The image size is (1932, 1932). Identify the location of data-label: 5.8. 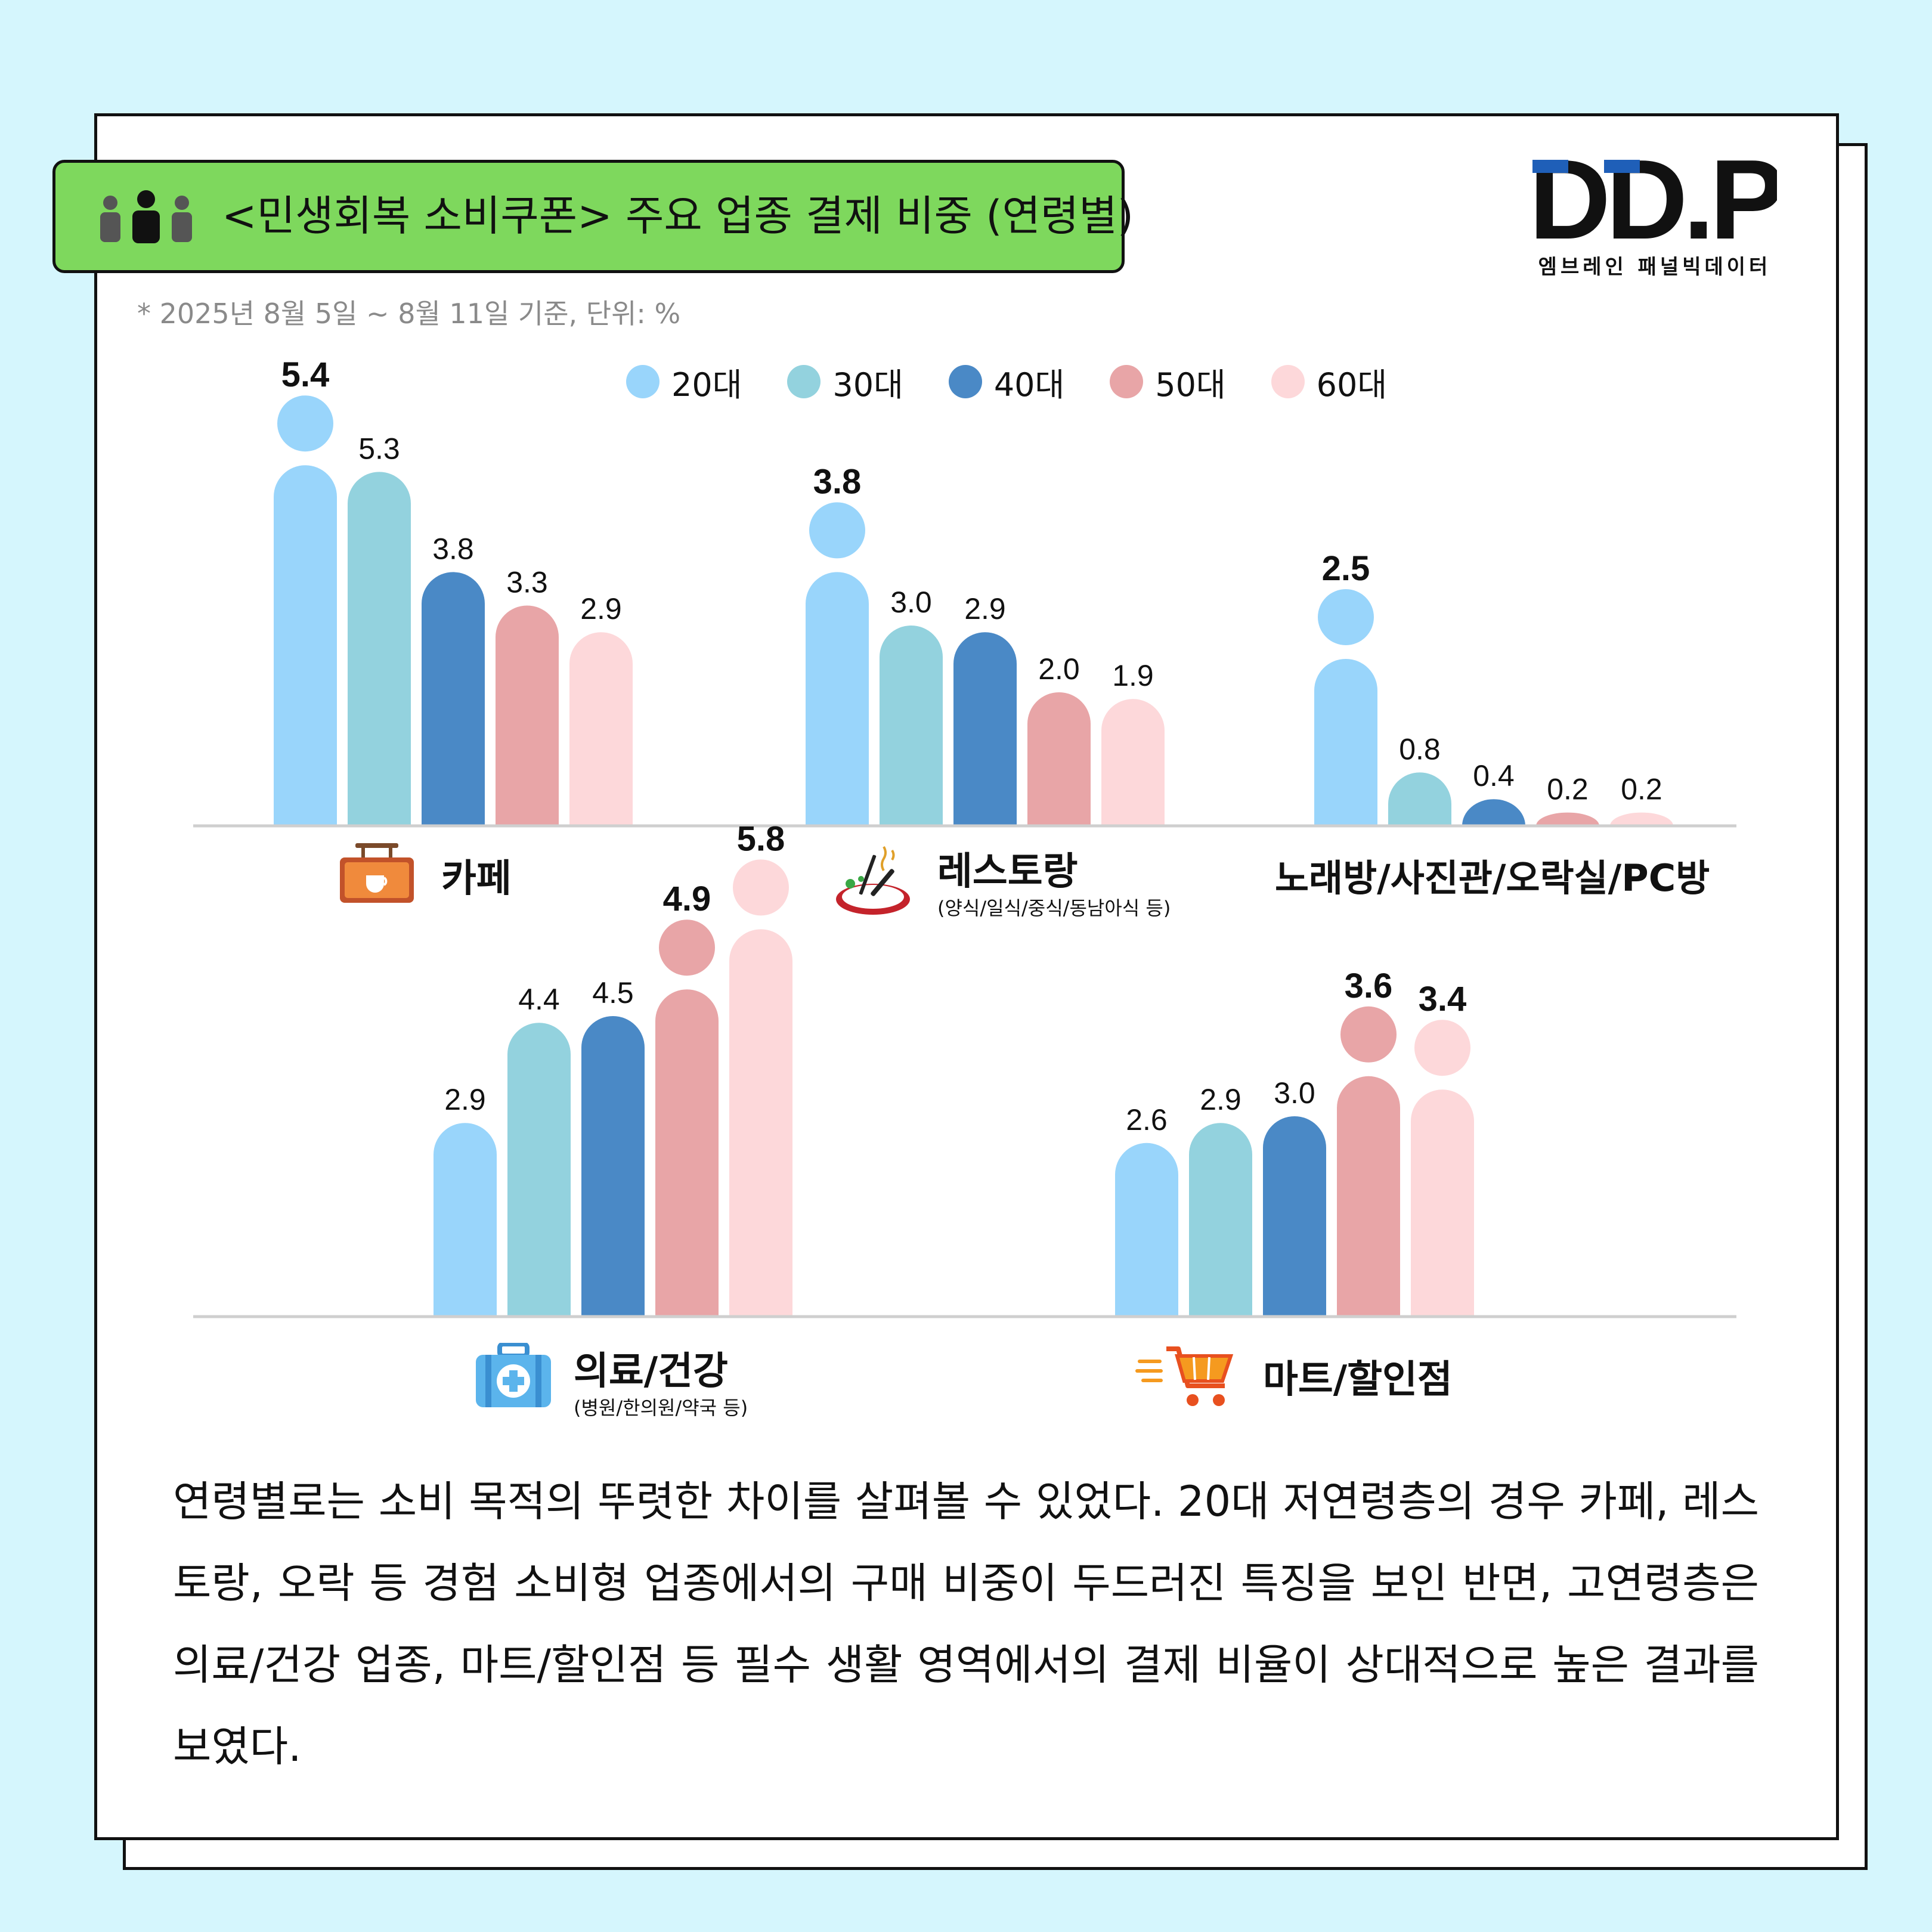
(761, 838).